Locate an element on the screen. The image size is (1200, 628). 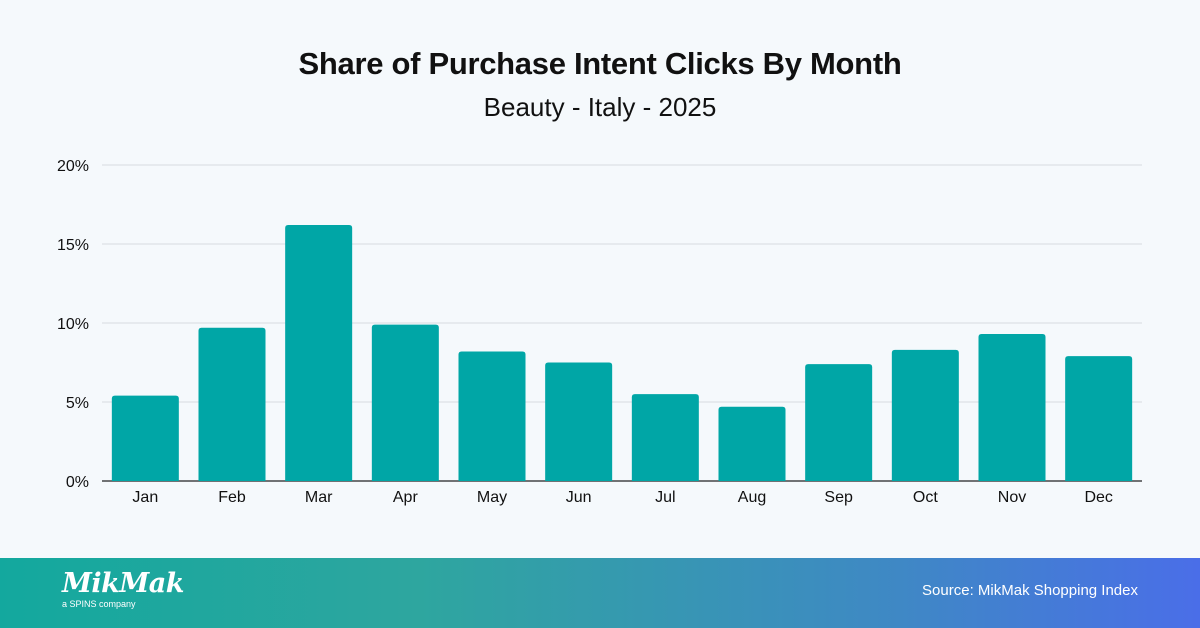
x-tick-label: Jul is located at coordinates (665, 497).